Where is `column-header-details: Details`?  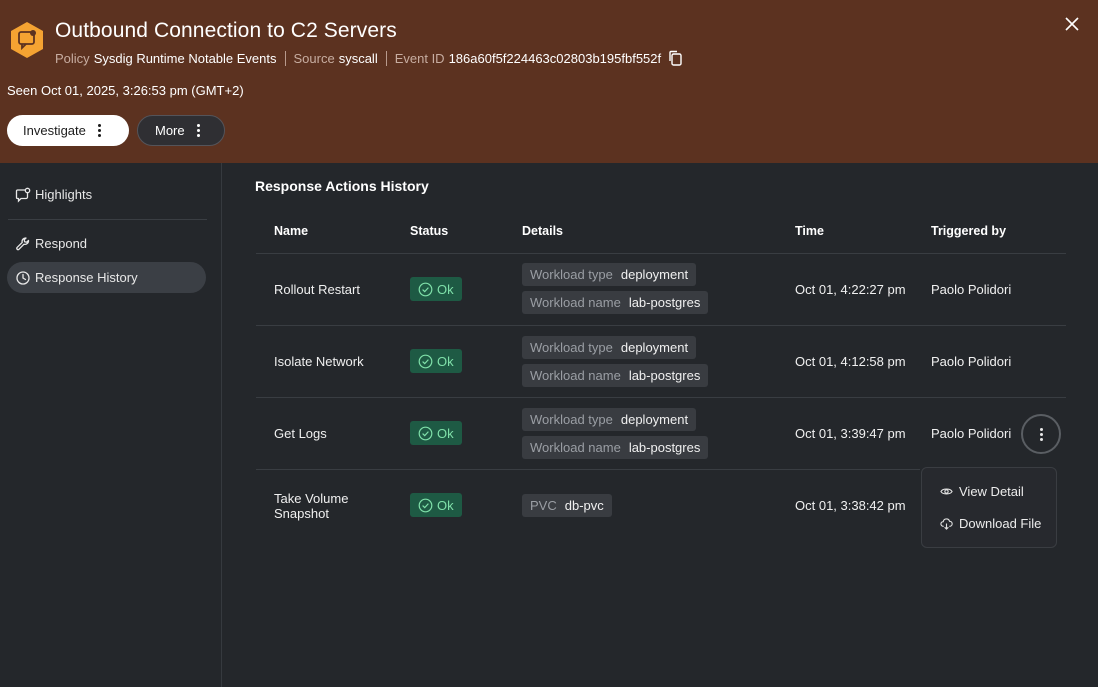
column-header-details: Details is located at coordinates (542, 231).